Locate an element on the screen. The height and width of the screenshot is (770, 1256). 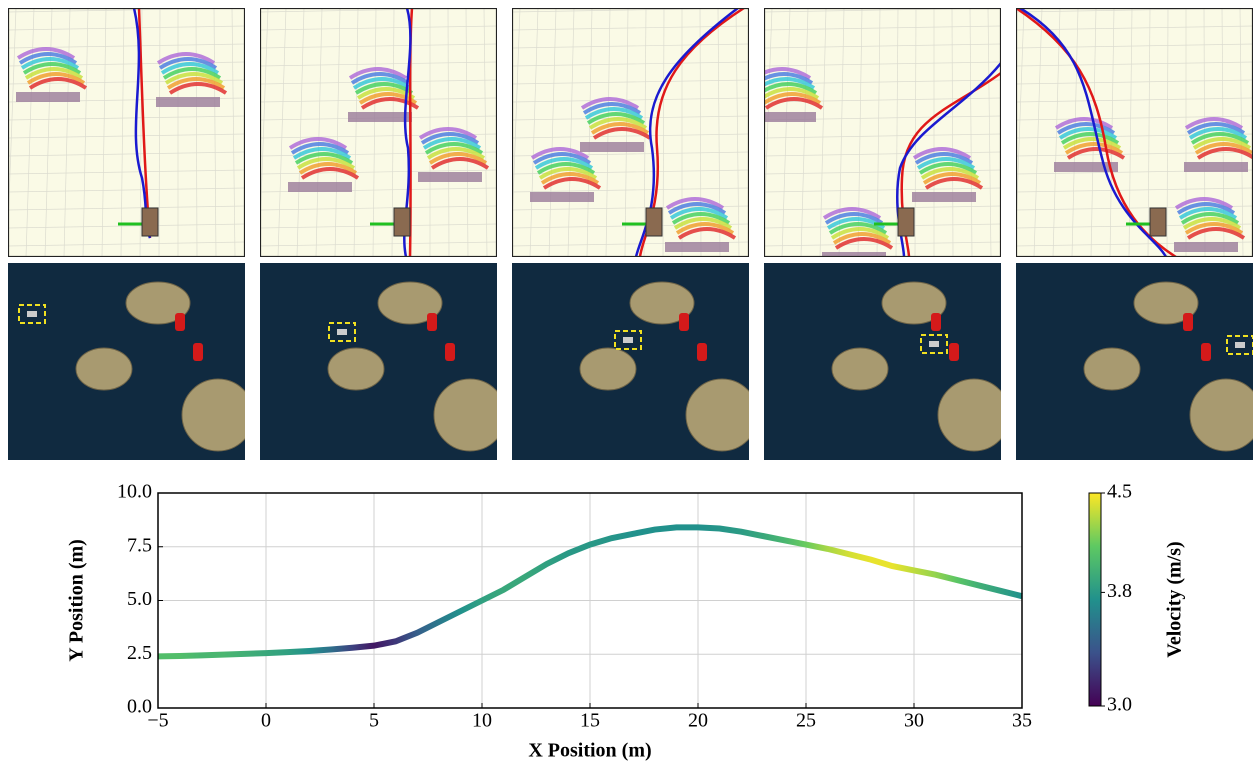
trajectory is located at coordinates (590, 592).